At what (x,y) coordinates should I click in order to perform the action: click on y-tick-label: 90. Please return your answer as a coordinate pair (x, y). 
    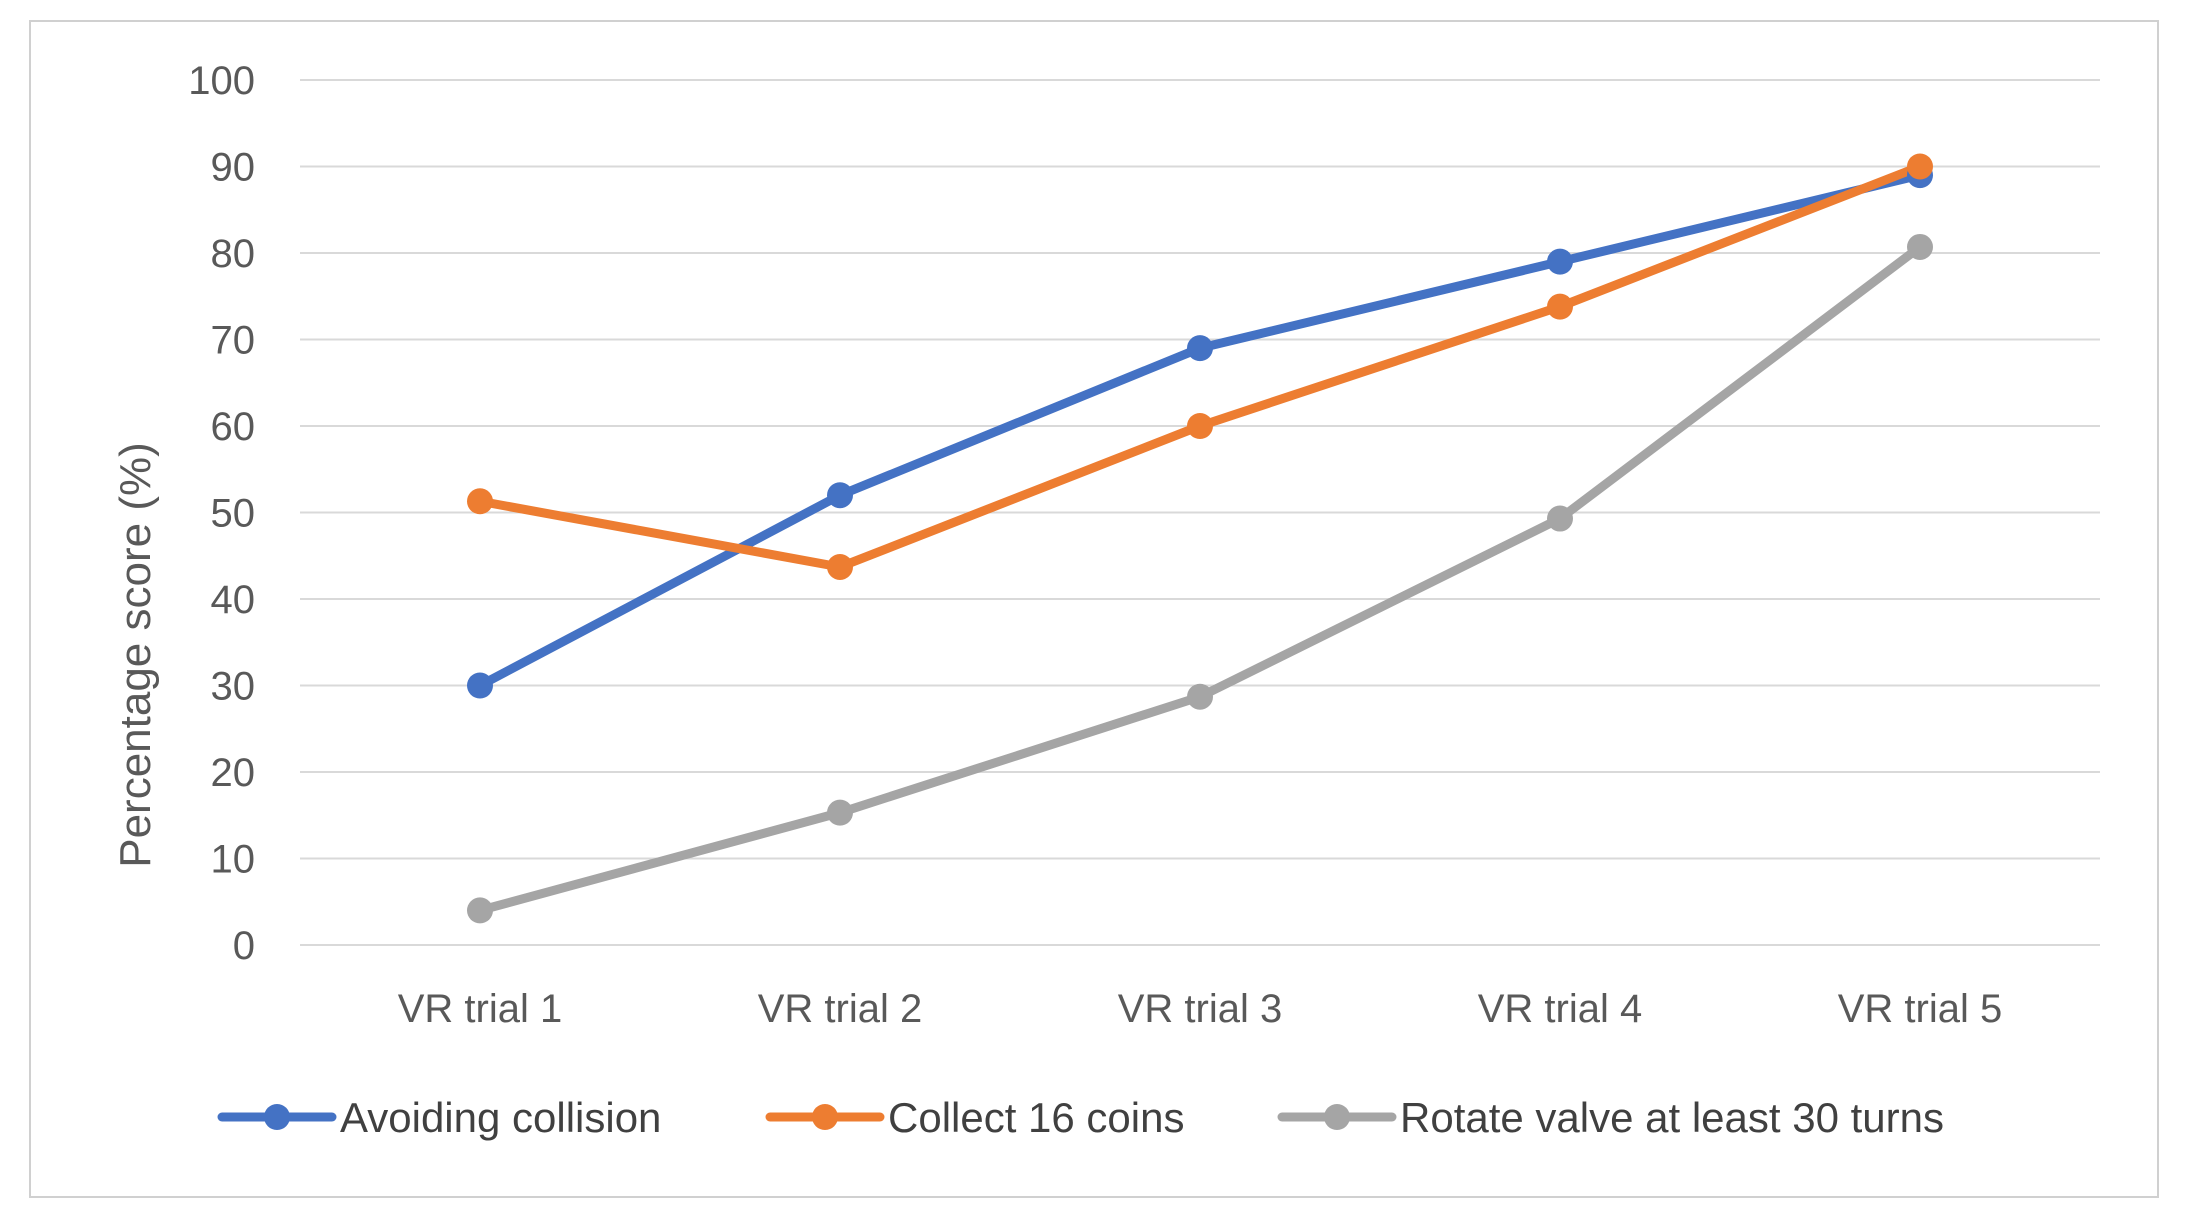
    Looking at the image, I should click on (233, 168).